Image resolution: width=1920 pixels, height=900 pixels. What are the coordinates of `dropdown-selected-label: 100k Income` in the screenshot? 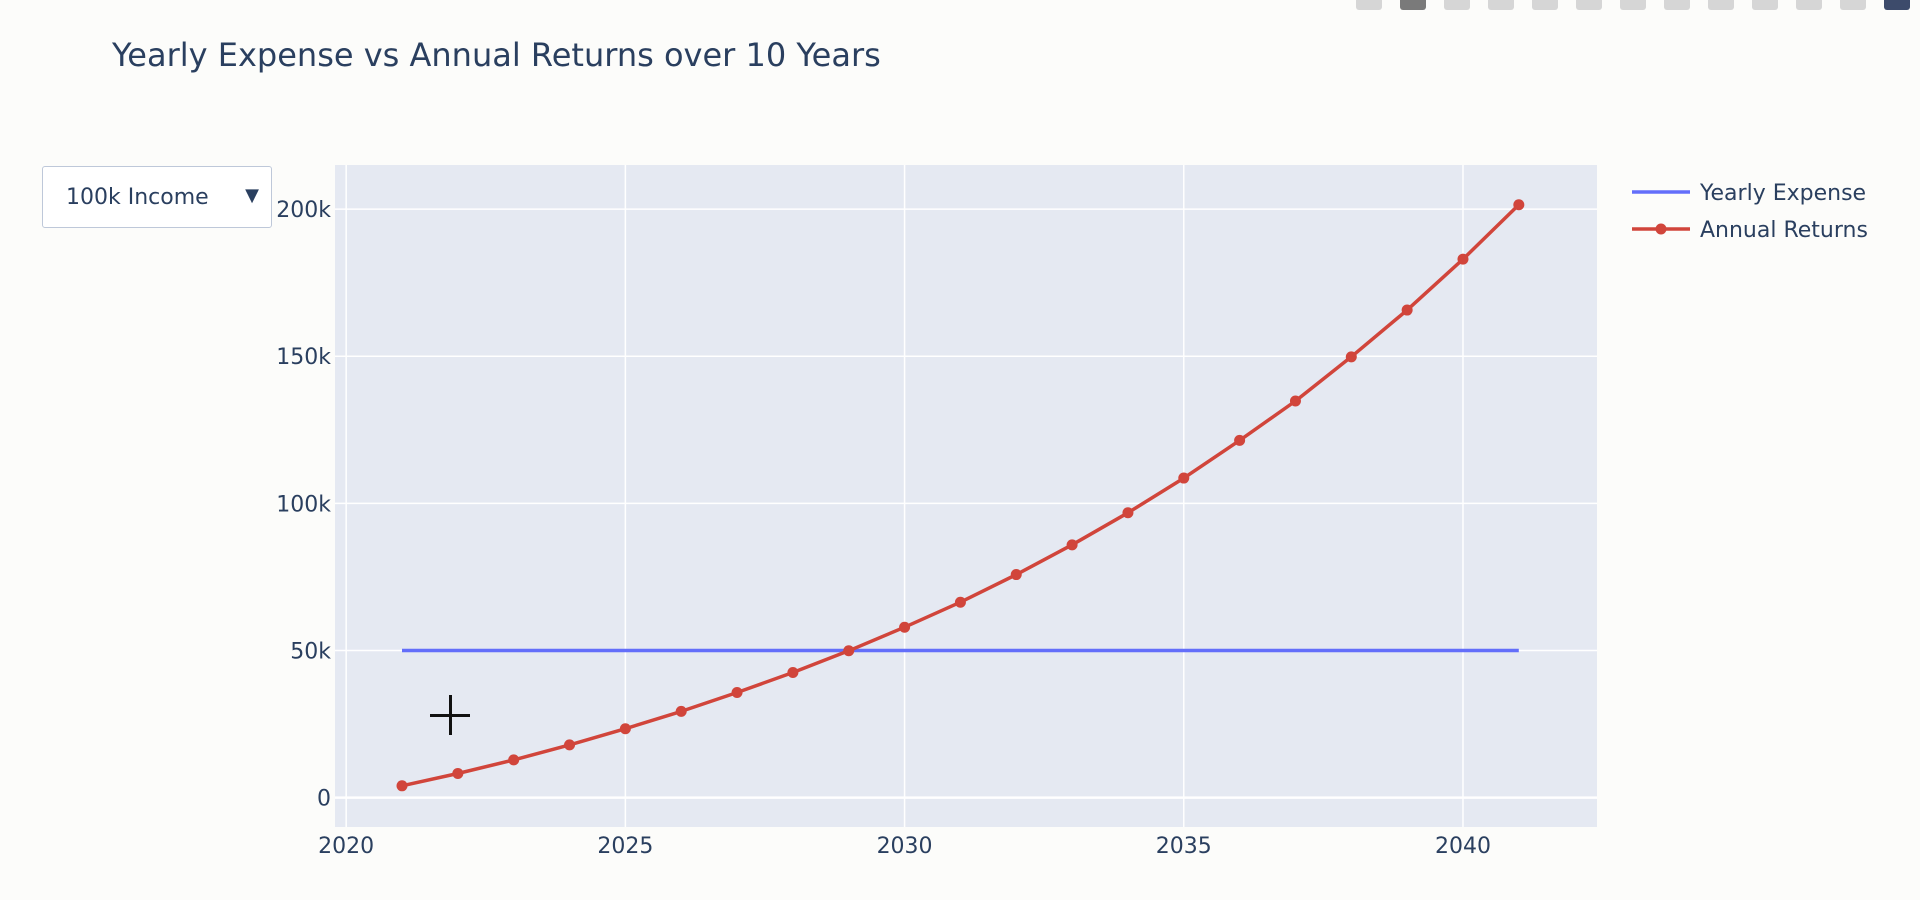 It's located at (137, 197).